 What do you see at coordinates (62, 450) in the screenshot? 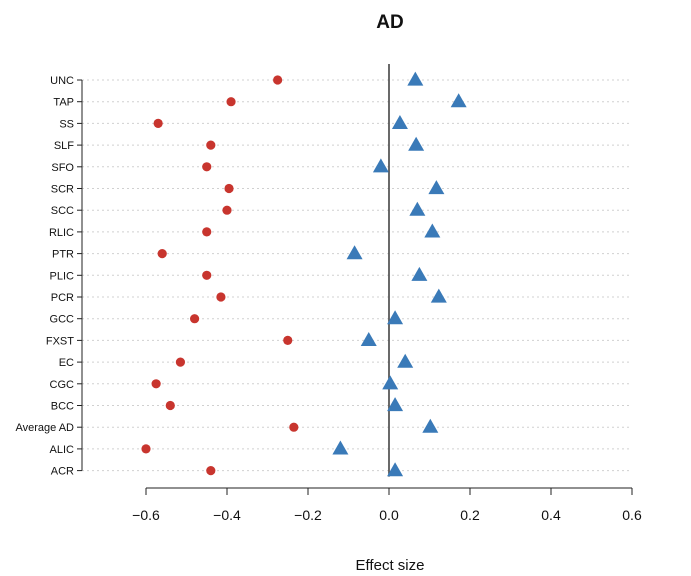
I see `y-tick-label: ALIC` at bounding box center [62, 450].